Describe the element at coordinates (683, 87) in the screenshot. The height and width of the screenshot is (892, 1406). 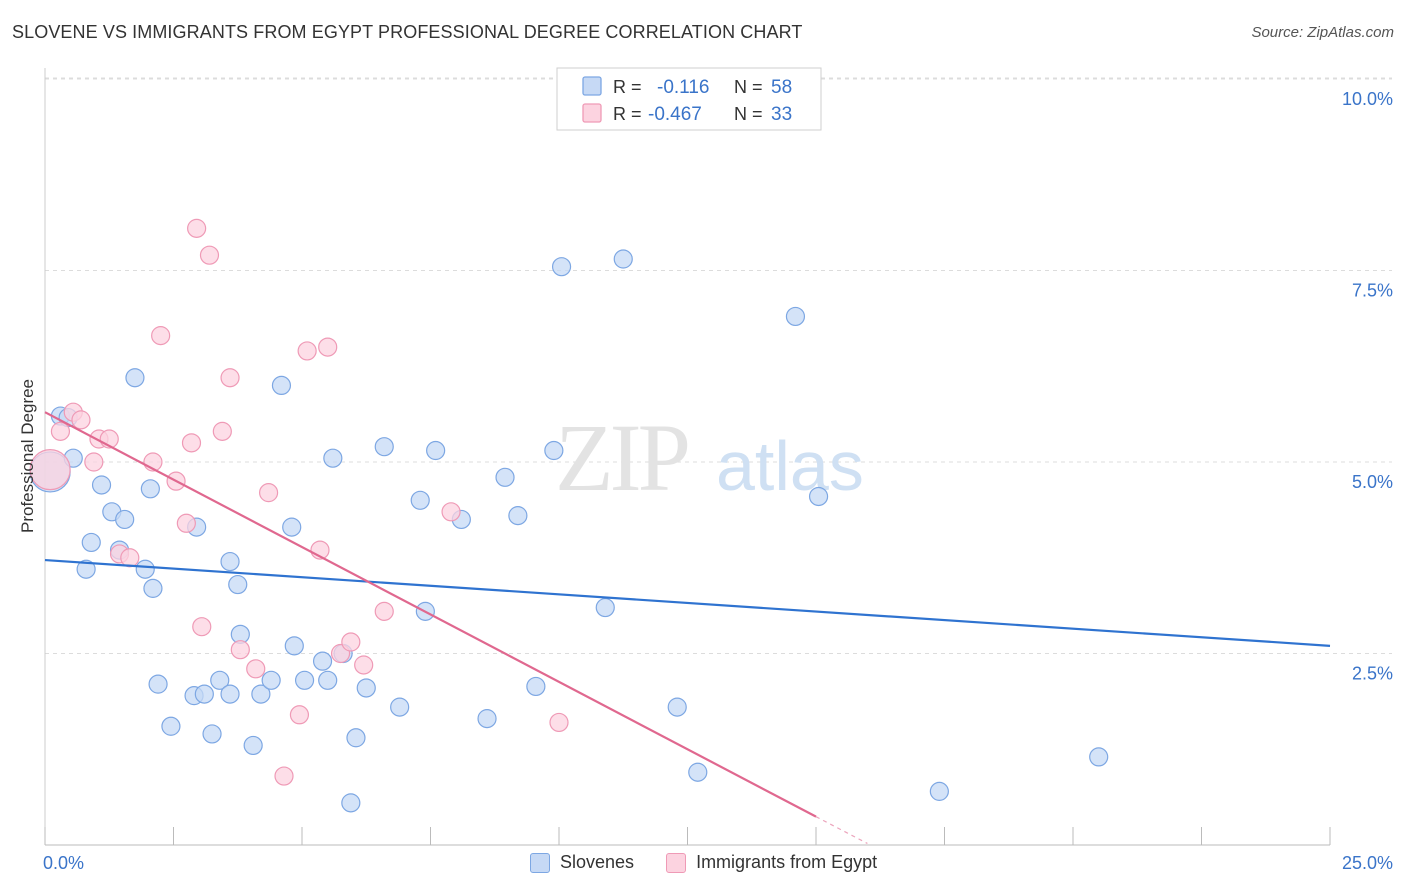
I see `legend-r-value-1: -0.116` at that location.